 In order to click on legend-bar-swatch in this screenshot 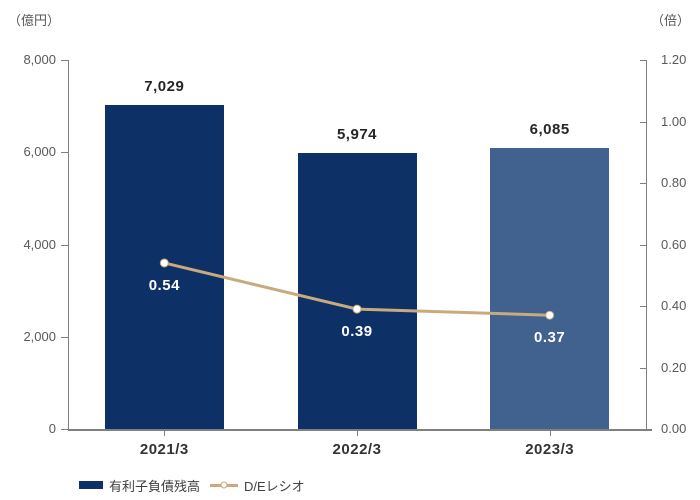, I will do `click(91, 485)`.